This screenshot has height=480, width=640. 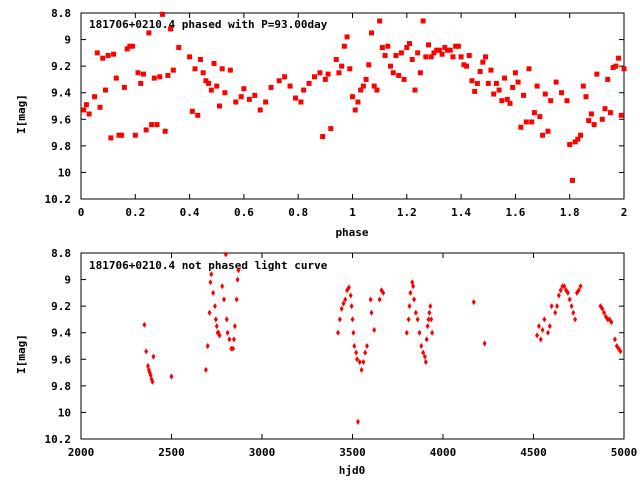 What do you see at coordinates (624, 212) in the screenshot?
I see `phased-x-tick-label: 2` at bounding box center [624, 212].